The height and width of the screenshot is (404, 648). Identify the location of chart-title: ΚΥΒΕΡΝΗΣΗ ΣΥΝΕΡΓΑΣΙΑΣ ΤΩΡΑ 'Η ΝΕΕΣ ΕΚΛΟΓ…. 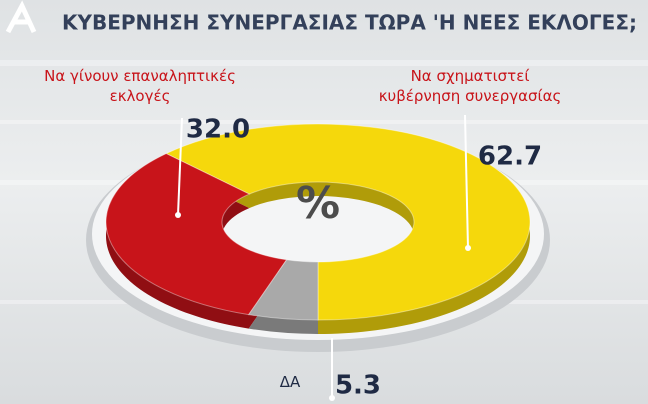
(349, 23).